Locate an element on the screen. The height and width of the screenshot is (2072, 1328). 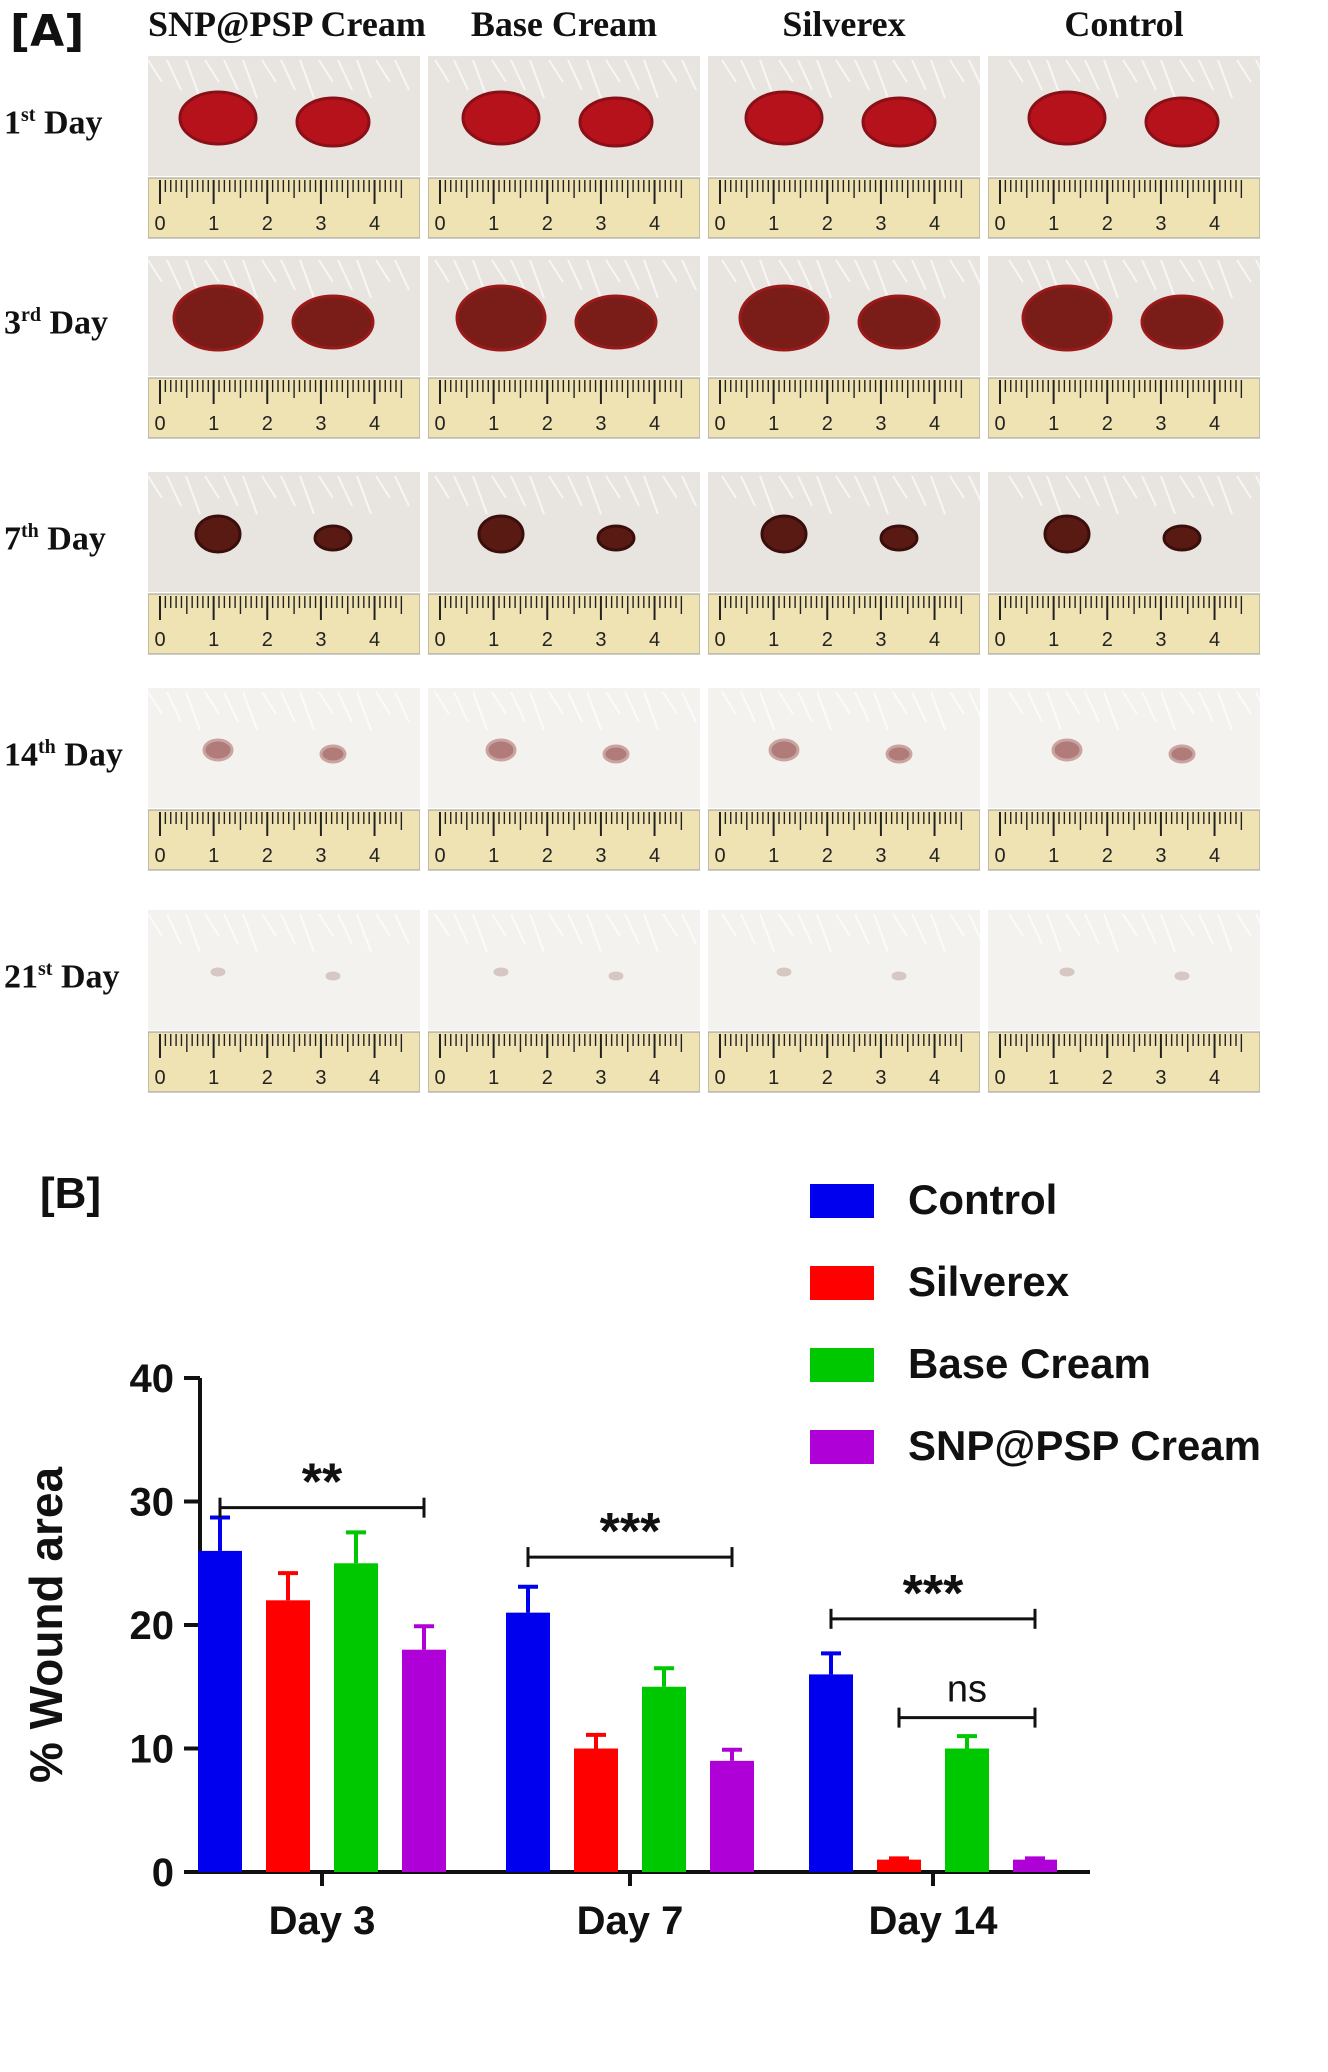
legend-label: SNP@PSP Cream is located at coordinates (1084, 1445).